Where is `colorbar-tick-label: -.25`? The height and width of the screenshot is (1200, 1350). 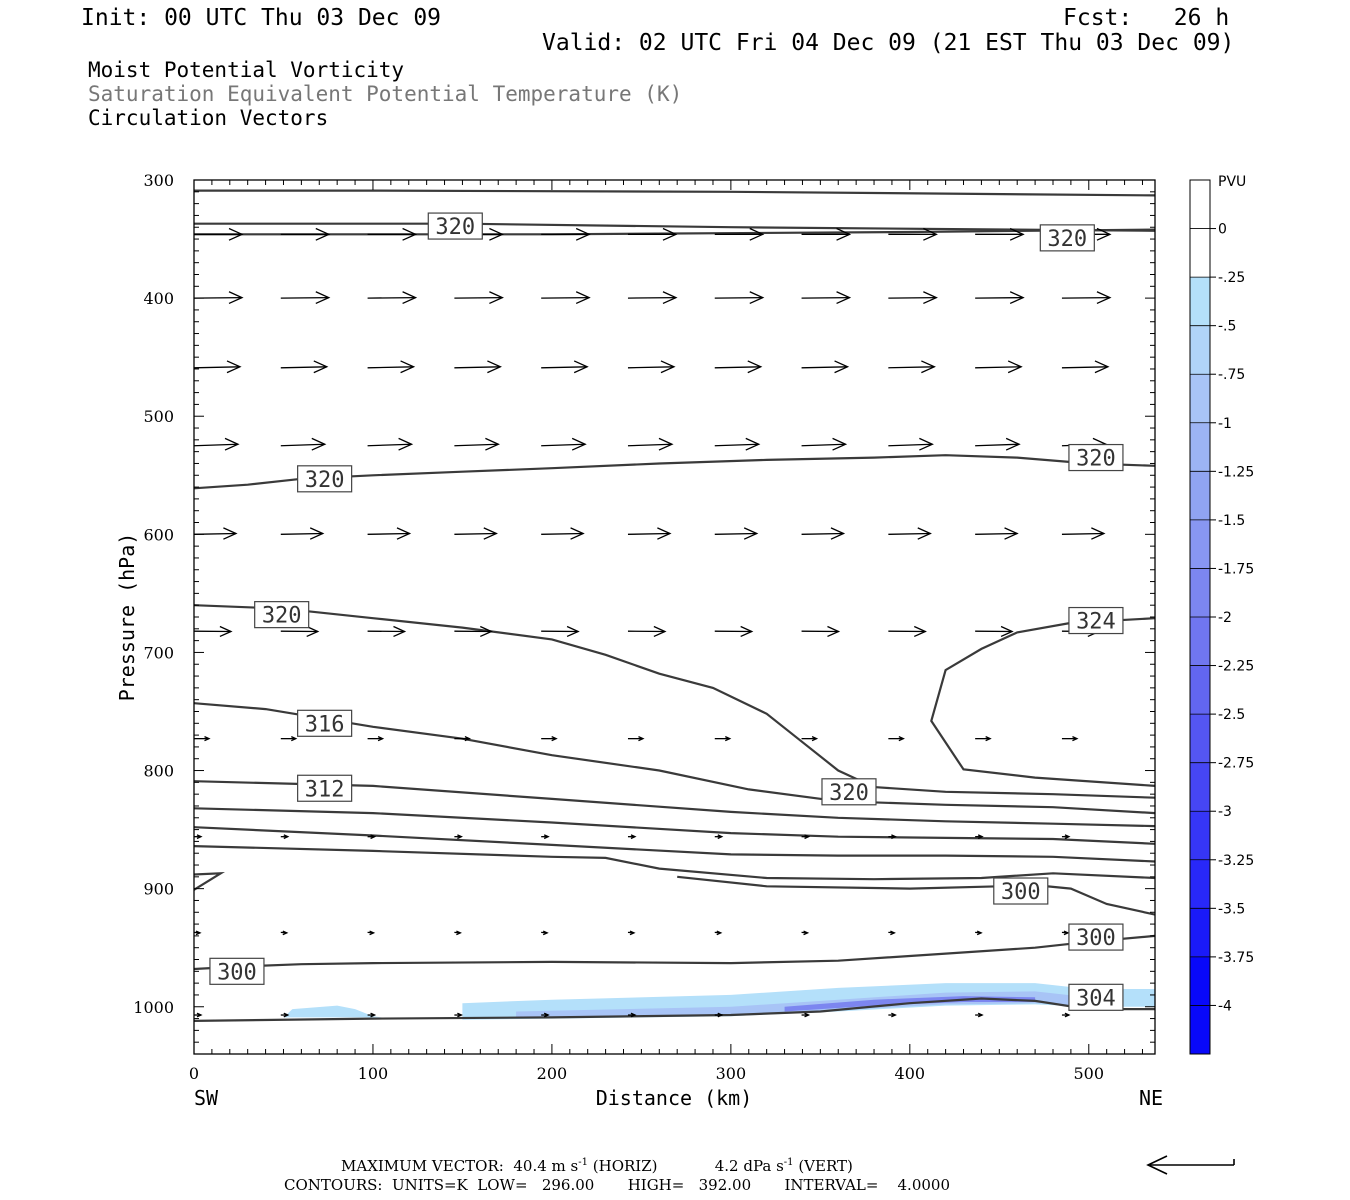
colorbar-tick-label: -.25 is located at coordinates (1231, 278).